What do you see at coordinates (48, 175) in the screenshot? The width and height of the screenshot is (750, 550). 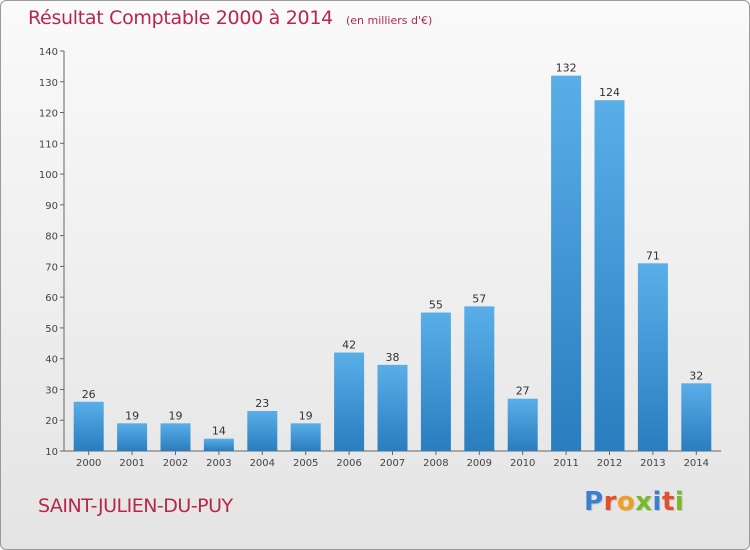 I see `y-tick-label: 100` at bounding box center [48, 175].